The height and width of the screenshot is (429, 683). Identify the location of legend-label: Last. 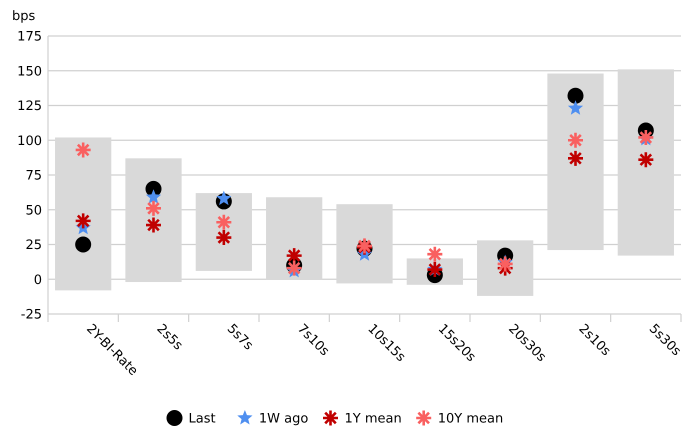
(202, 419).